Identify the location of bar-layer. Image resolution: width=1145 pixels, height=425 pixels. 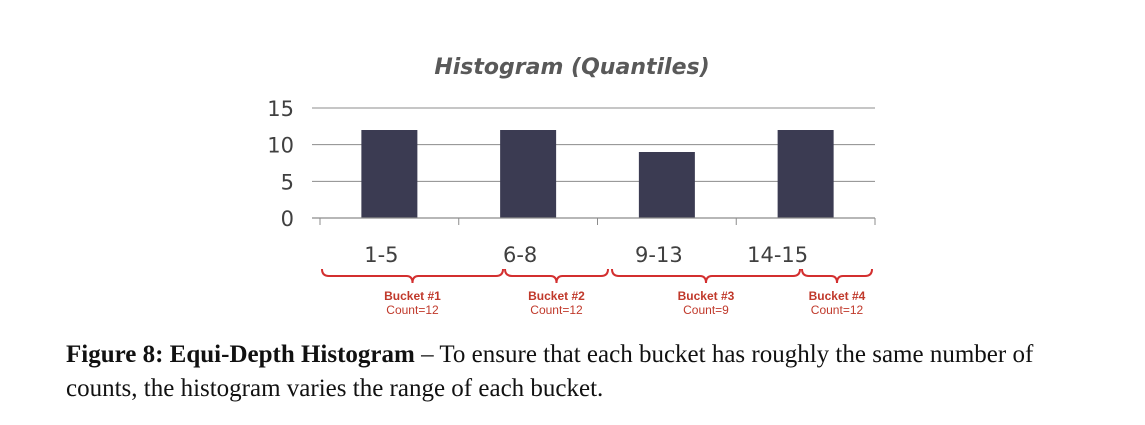
(597, 174).